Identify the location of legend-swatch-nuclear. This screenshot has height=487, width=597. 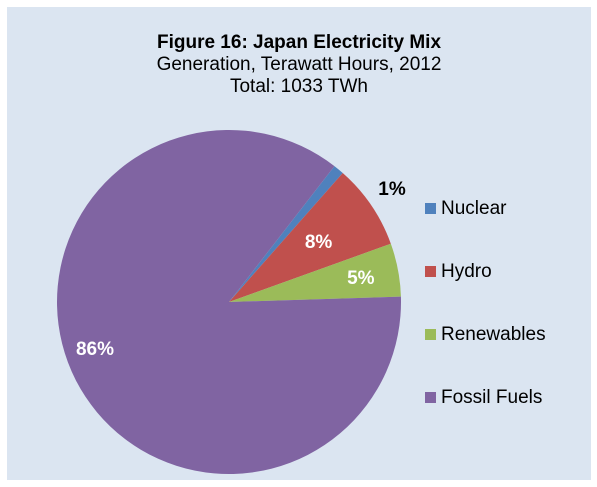
(430, 208).